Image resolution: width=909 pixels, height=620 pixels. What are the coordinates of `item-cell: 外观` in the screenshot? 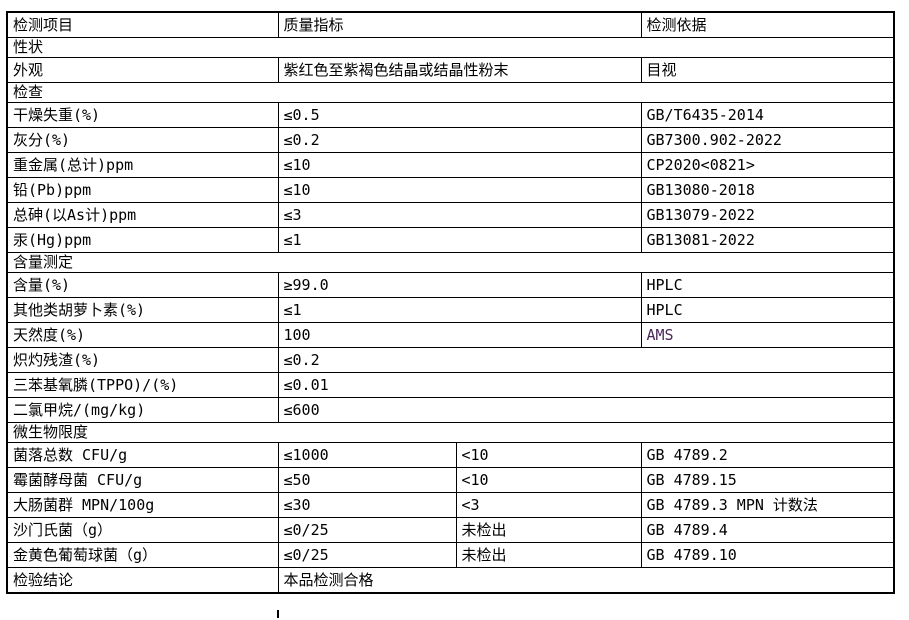 It's located at (142, 70).